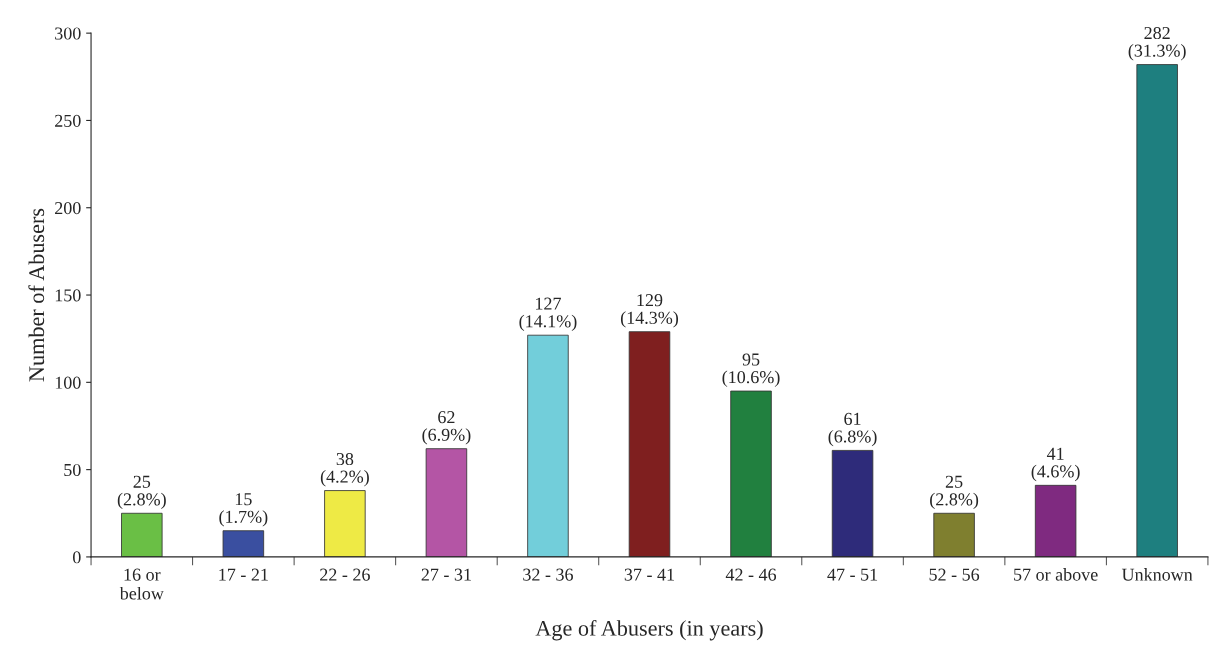 This screenshot has height=663, width=1214. Describe the element at coordinates (243, 510) in the screenshot. I see `data-label: 15 (1.7%)` at that location.